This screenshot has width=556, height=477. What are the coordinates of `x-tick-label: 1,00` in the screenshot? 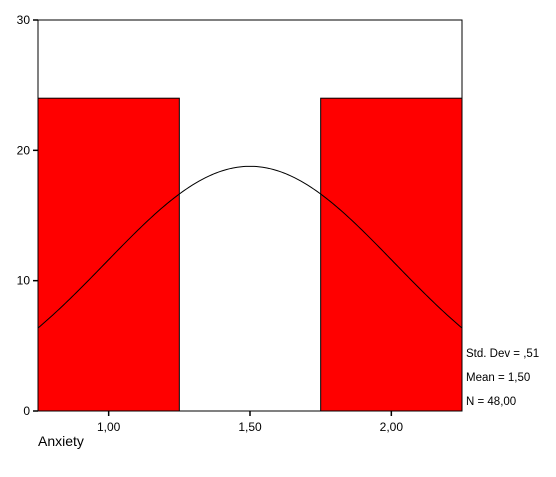 It's located at (109, 427).